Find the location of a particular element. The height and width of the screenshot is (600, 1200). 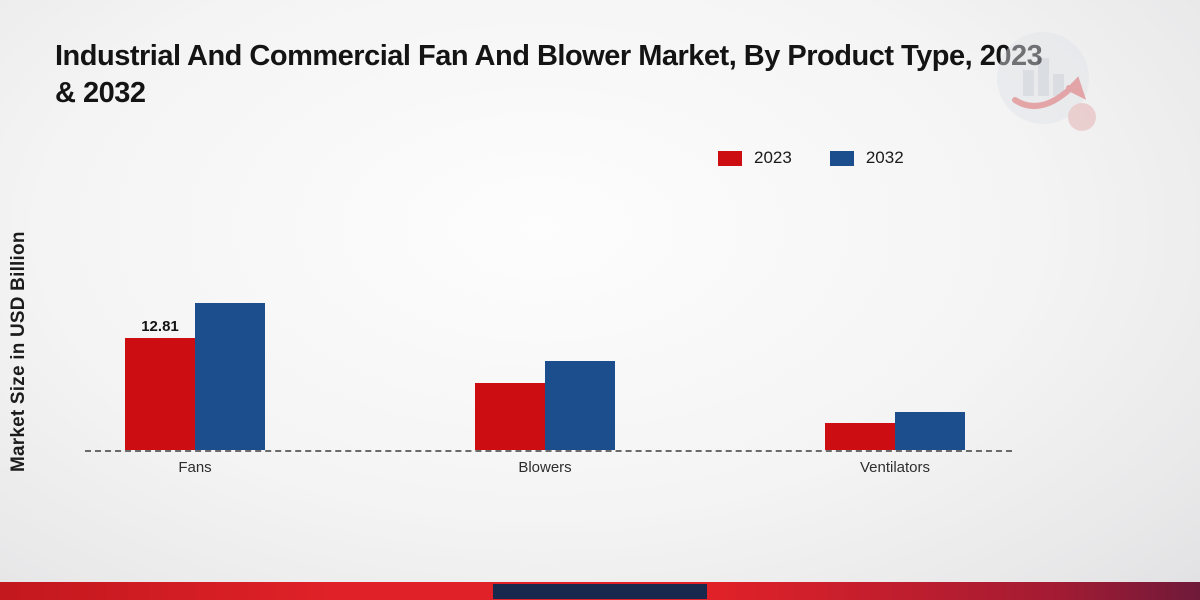

bar-value-label: 12.81 is located at coordinates (160, 326).